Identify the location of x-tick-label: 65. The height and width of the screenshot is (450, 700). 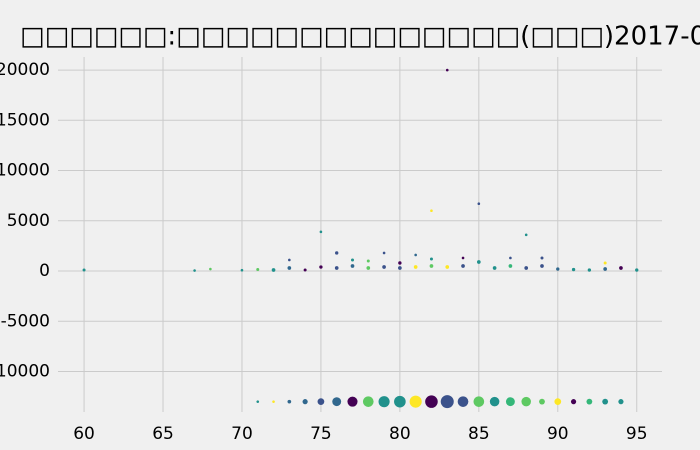
(163, 434).